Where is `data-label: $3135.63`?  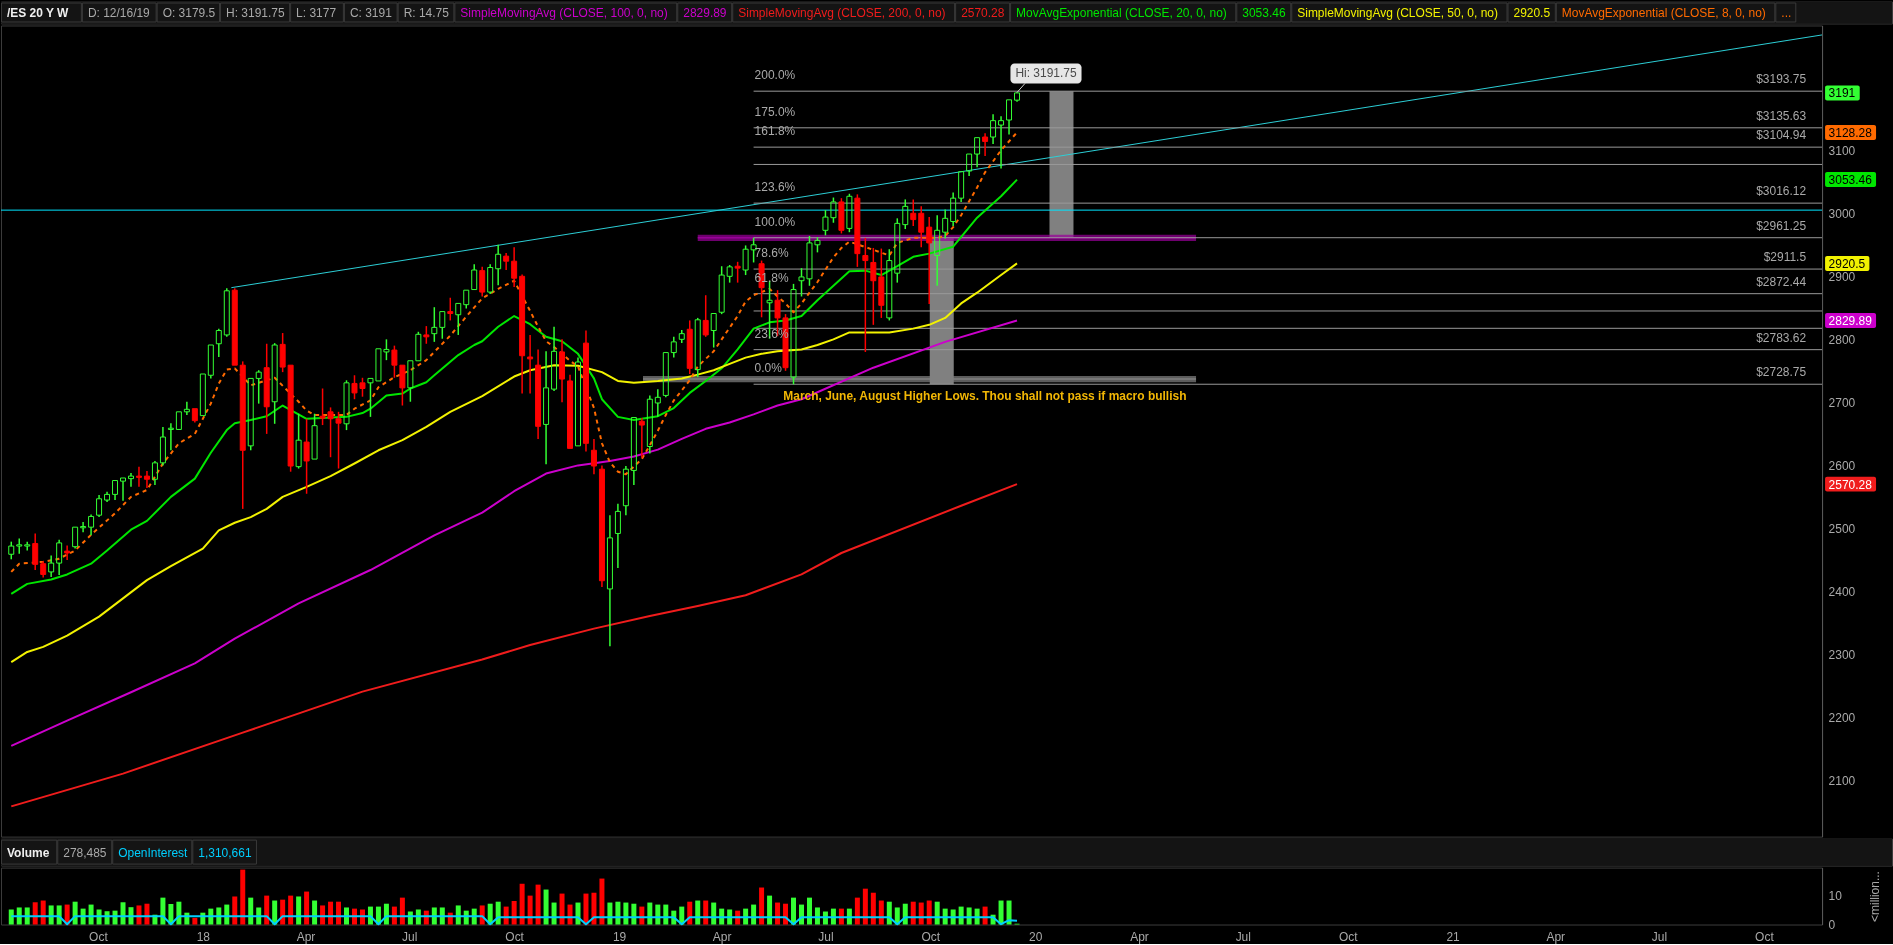
data-label: $3135.63 is located at coordinates (1781, 115).